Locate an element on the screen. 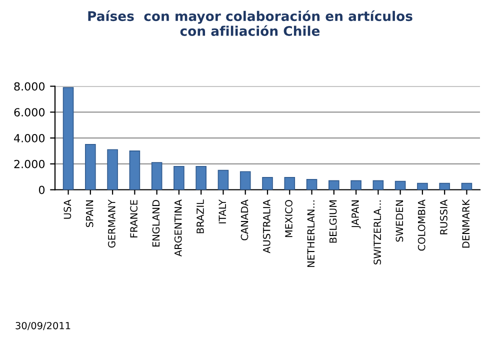 The height and width of the screenshot is (345, 500). y-tick-label: 2.000 is located at coordinates (29, 164).